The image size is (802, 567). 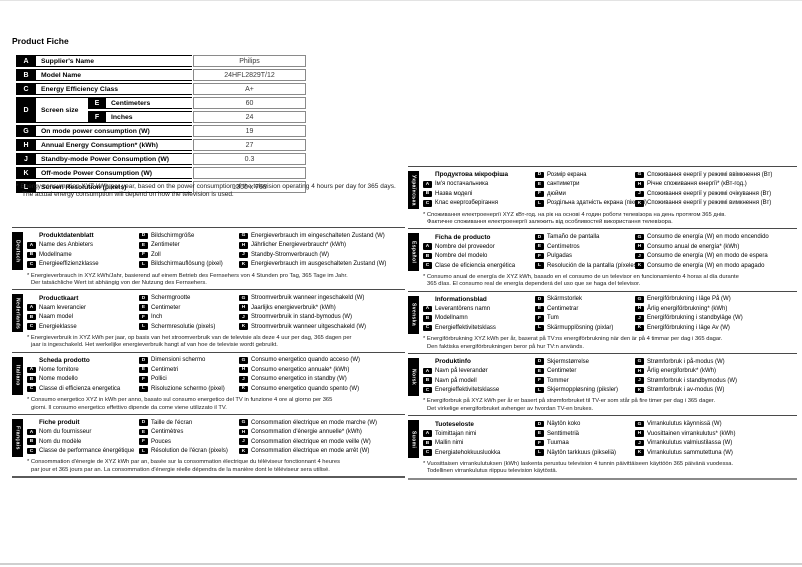 I want to click on entry-label: Centimètres, so click(x=167, y=432).